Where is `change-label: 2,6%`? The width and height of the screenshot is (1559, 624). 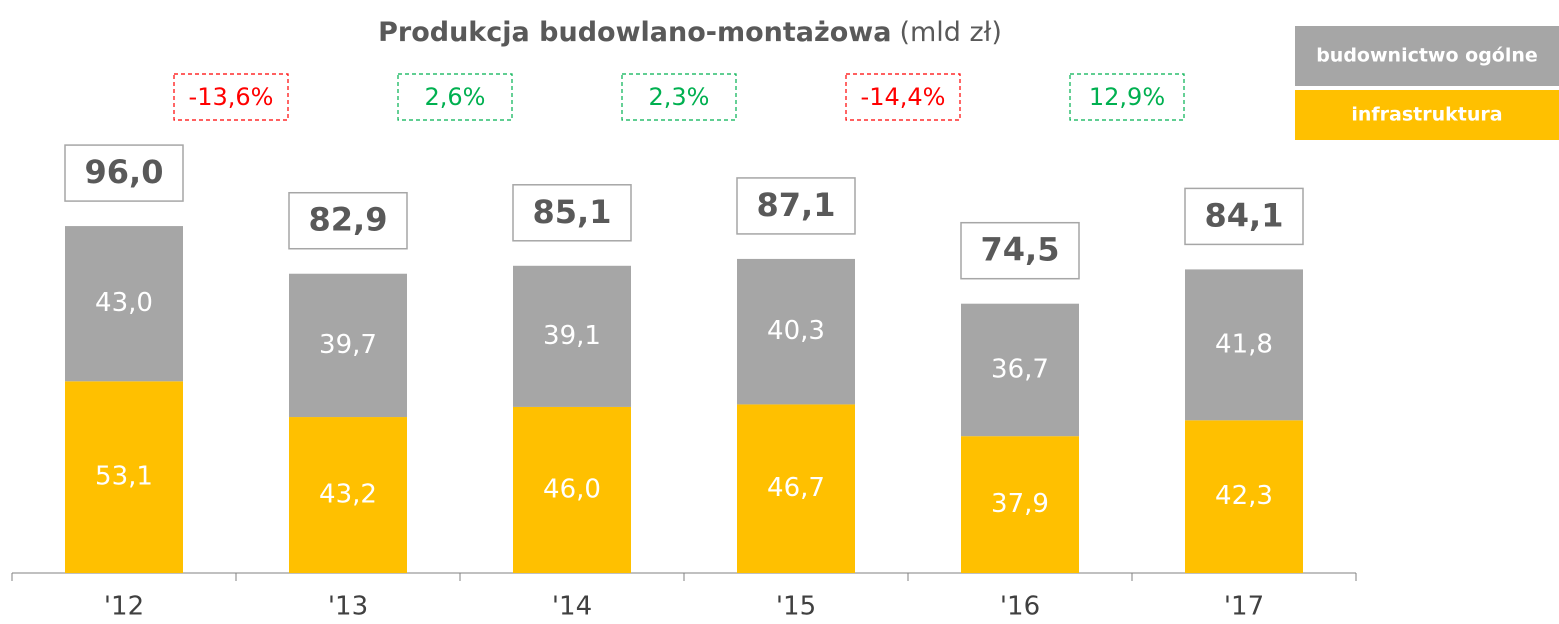 change-label: 2,6% is located at coordinates (455, 97).